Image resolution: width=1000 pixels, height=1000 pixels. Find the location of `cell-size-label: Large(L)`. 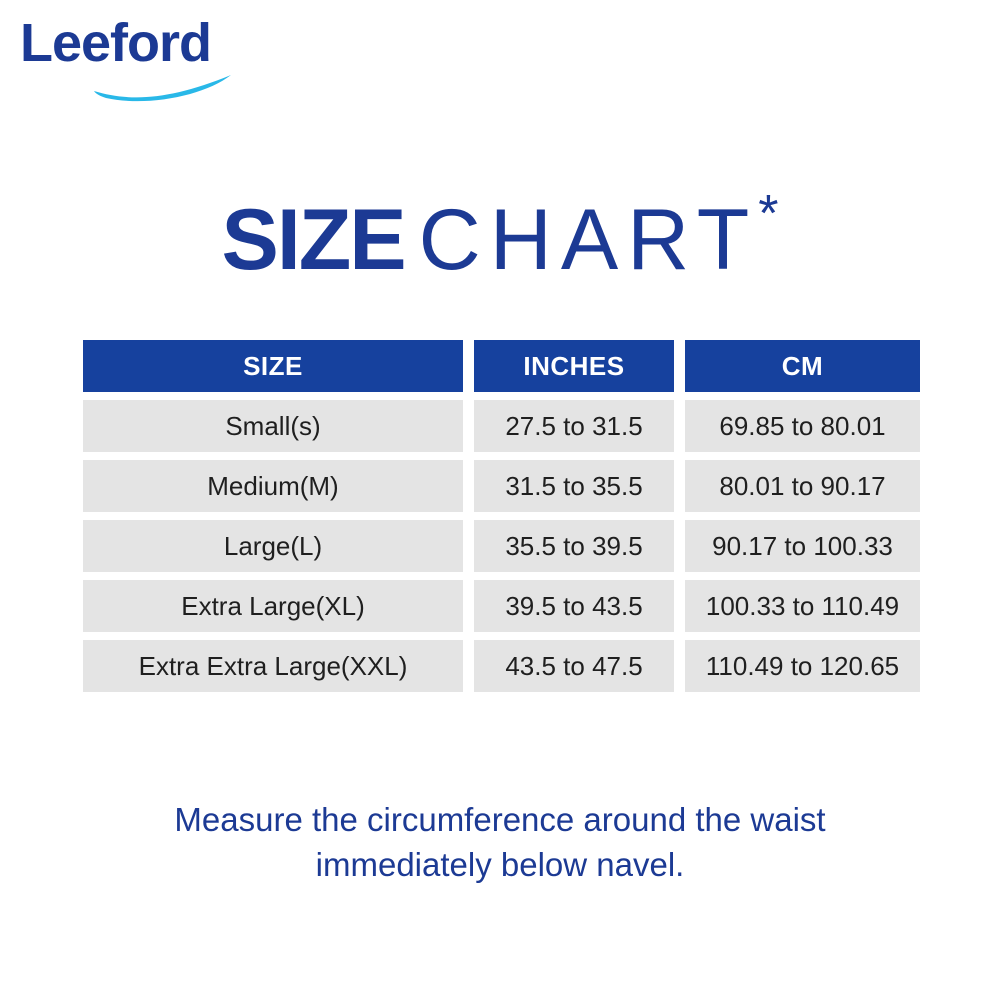

cell-size-label: Large(L) is located at coordinates (273, 546).